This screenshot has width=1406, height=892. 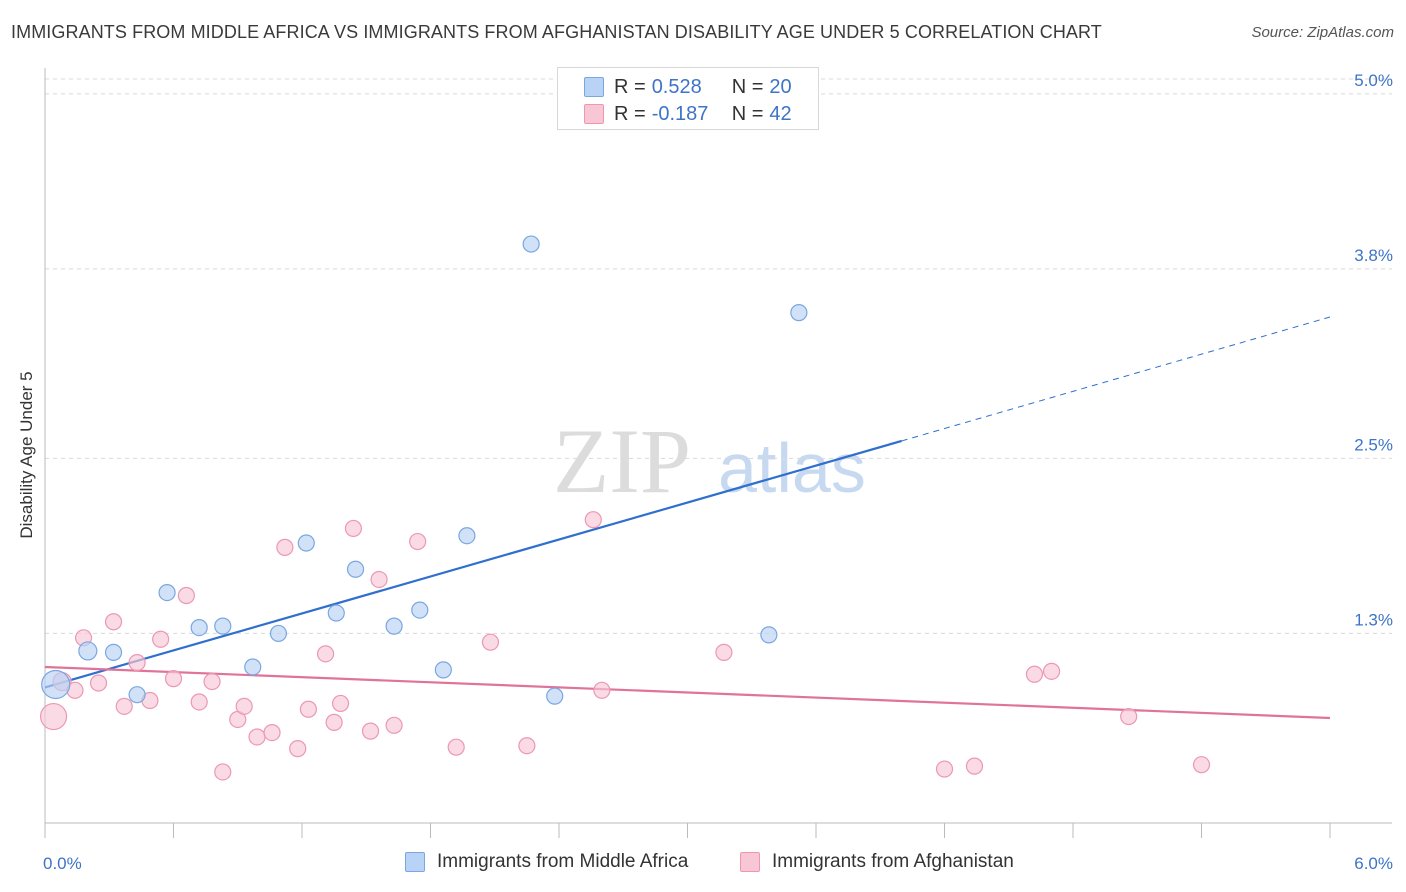 What do you see at coordinates (594, 114) in the screenshot?
I see `legend-swatch-pink` at bounding box center [594, 114].